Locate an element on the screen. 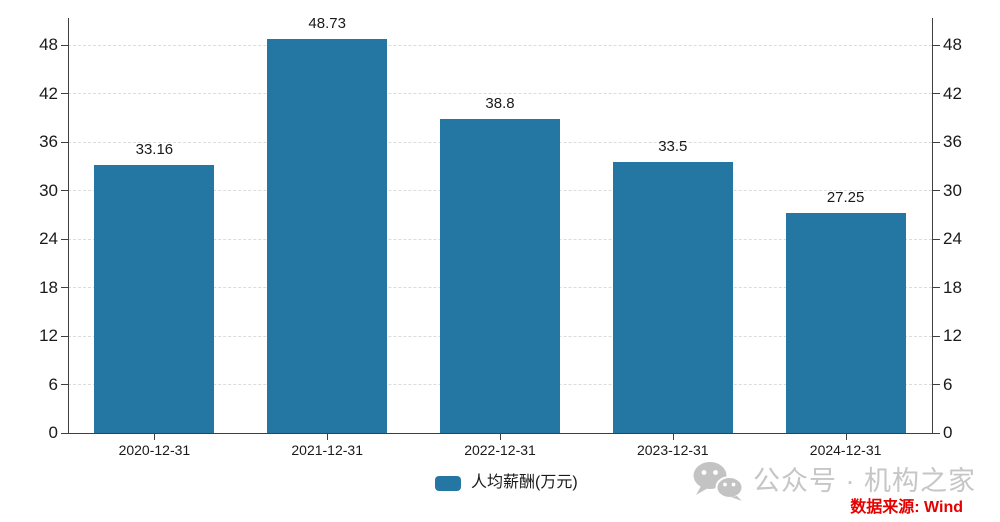 Image resolution: width=1000 pixels, height=522 pixels. x-axis is located at coordinates (500, 433).